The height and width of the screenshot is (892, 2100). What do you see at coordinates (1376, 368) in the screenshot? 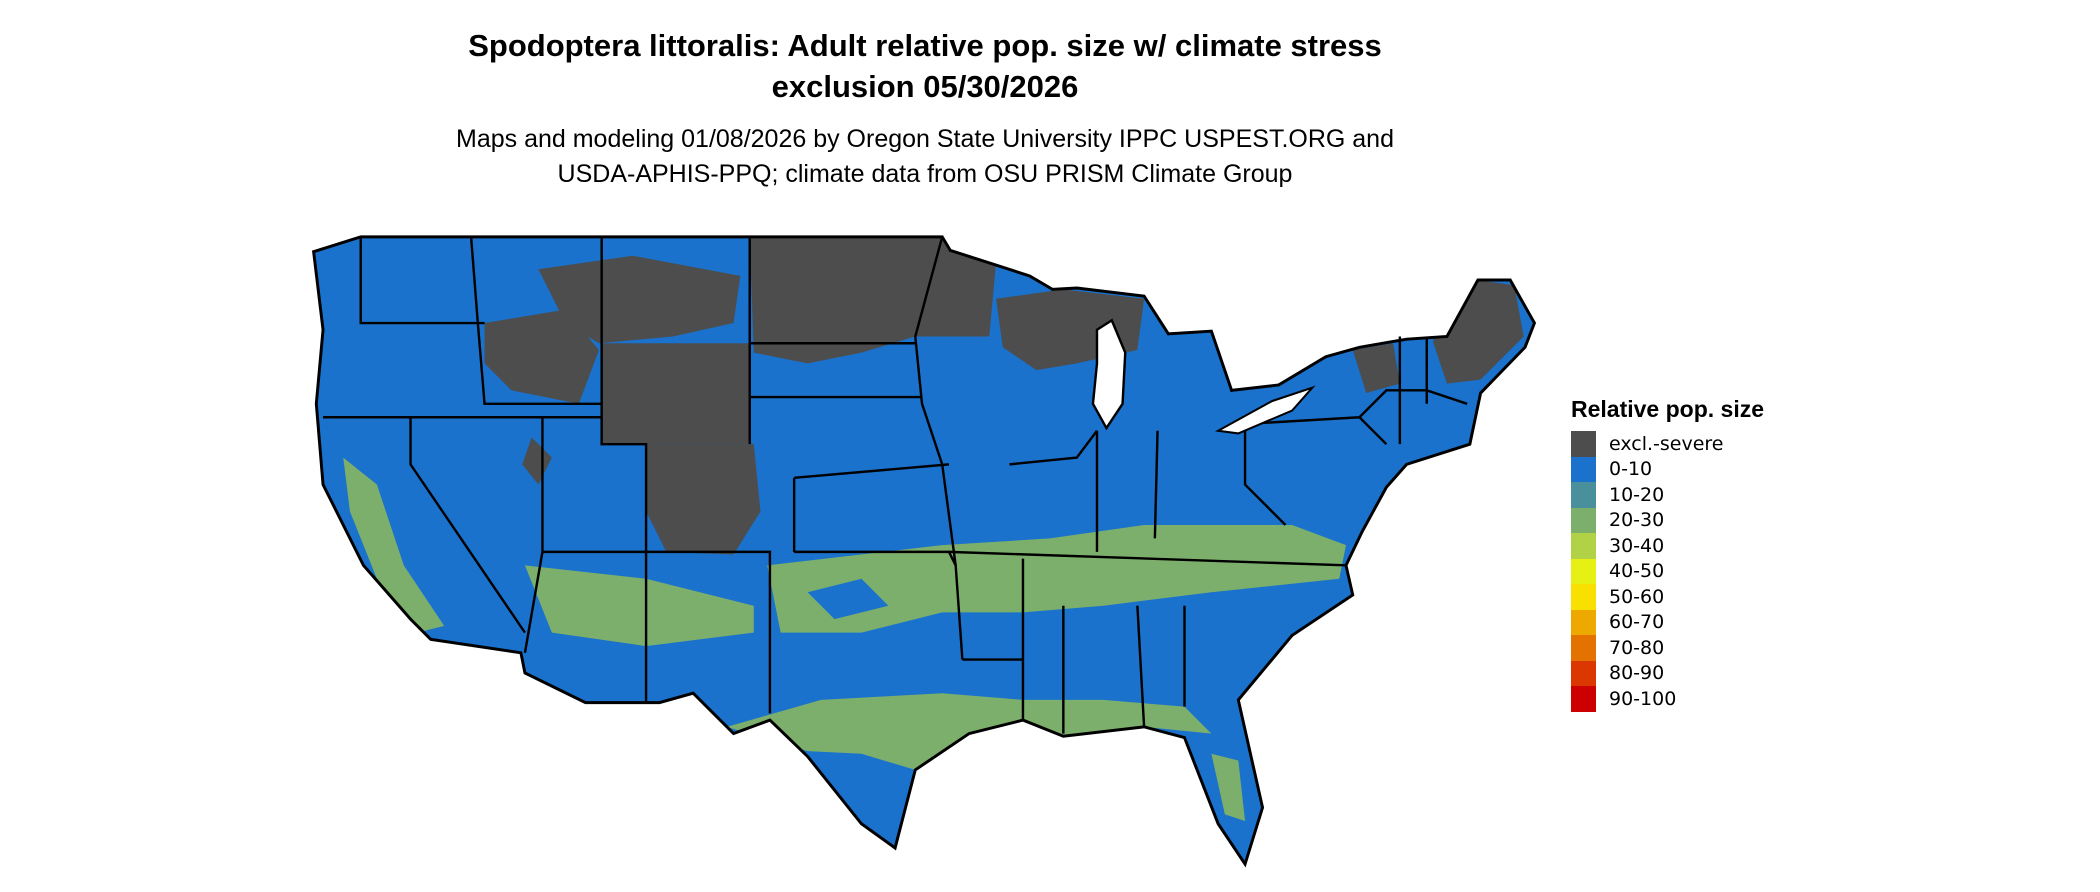
I see `excluded-region-adirondacks` at bounding box center [1376, 368].